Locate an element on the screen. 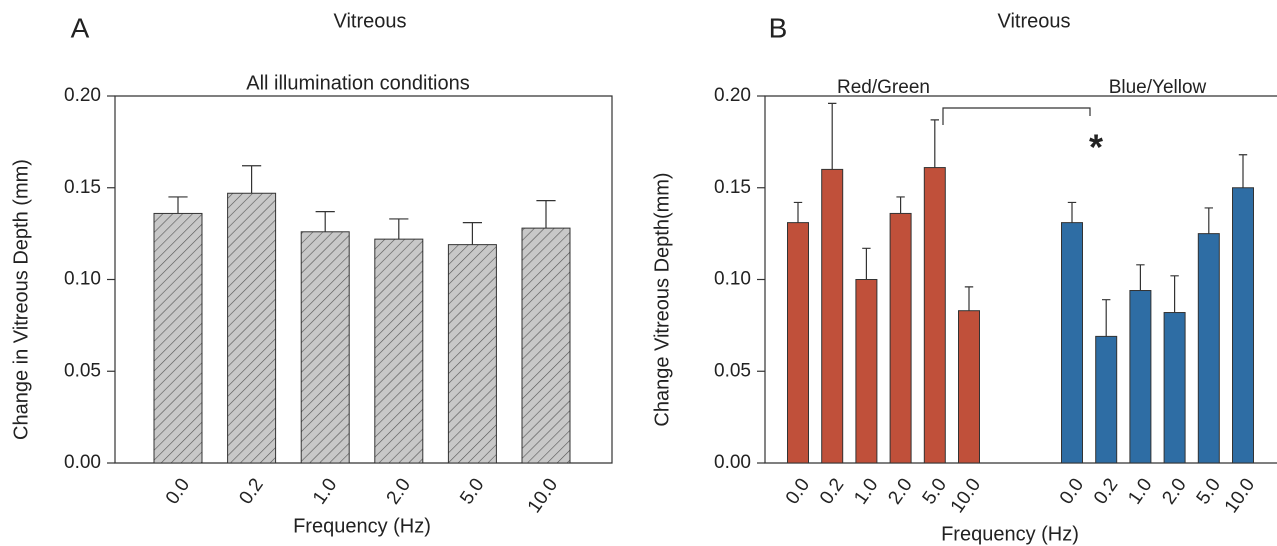 The width and height of the screenshot is (1277, 546). group-label: Red/Green is located at coordinates (883, 87).